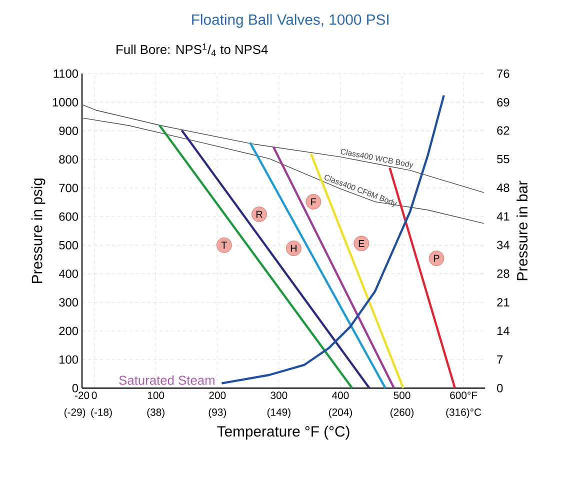 The width and height of the screenshot is (579, 480). Describe the element at coordinates (503, 159) in the screenshot. I see `y2-tick-label: 55` at that location.